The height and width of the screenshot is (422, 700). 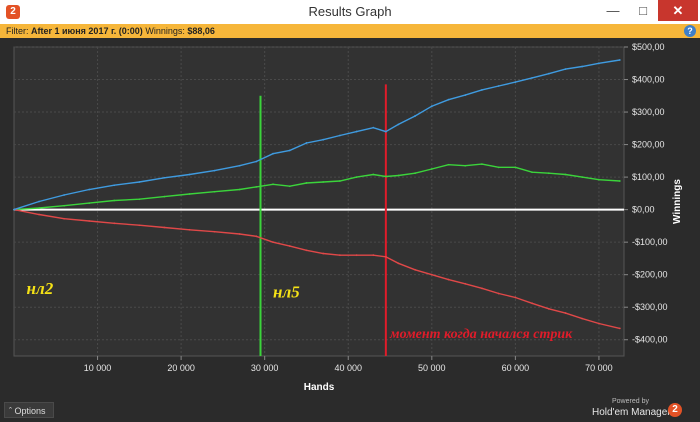 What do you see at coordinates (678, 10) in the screenshot?
I see `close-button: ✕` at bounding box center [678, 10].